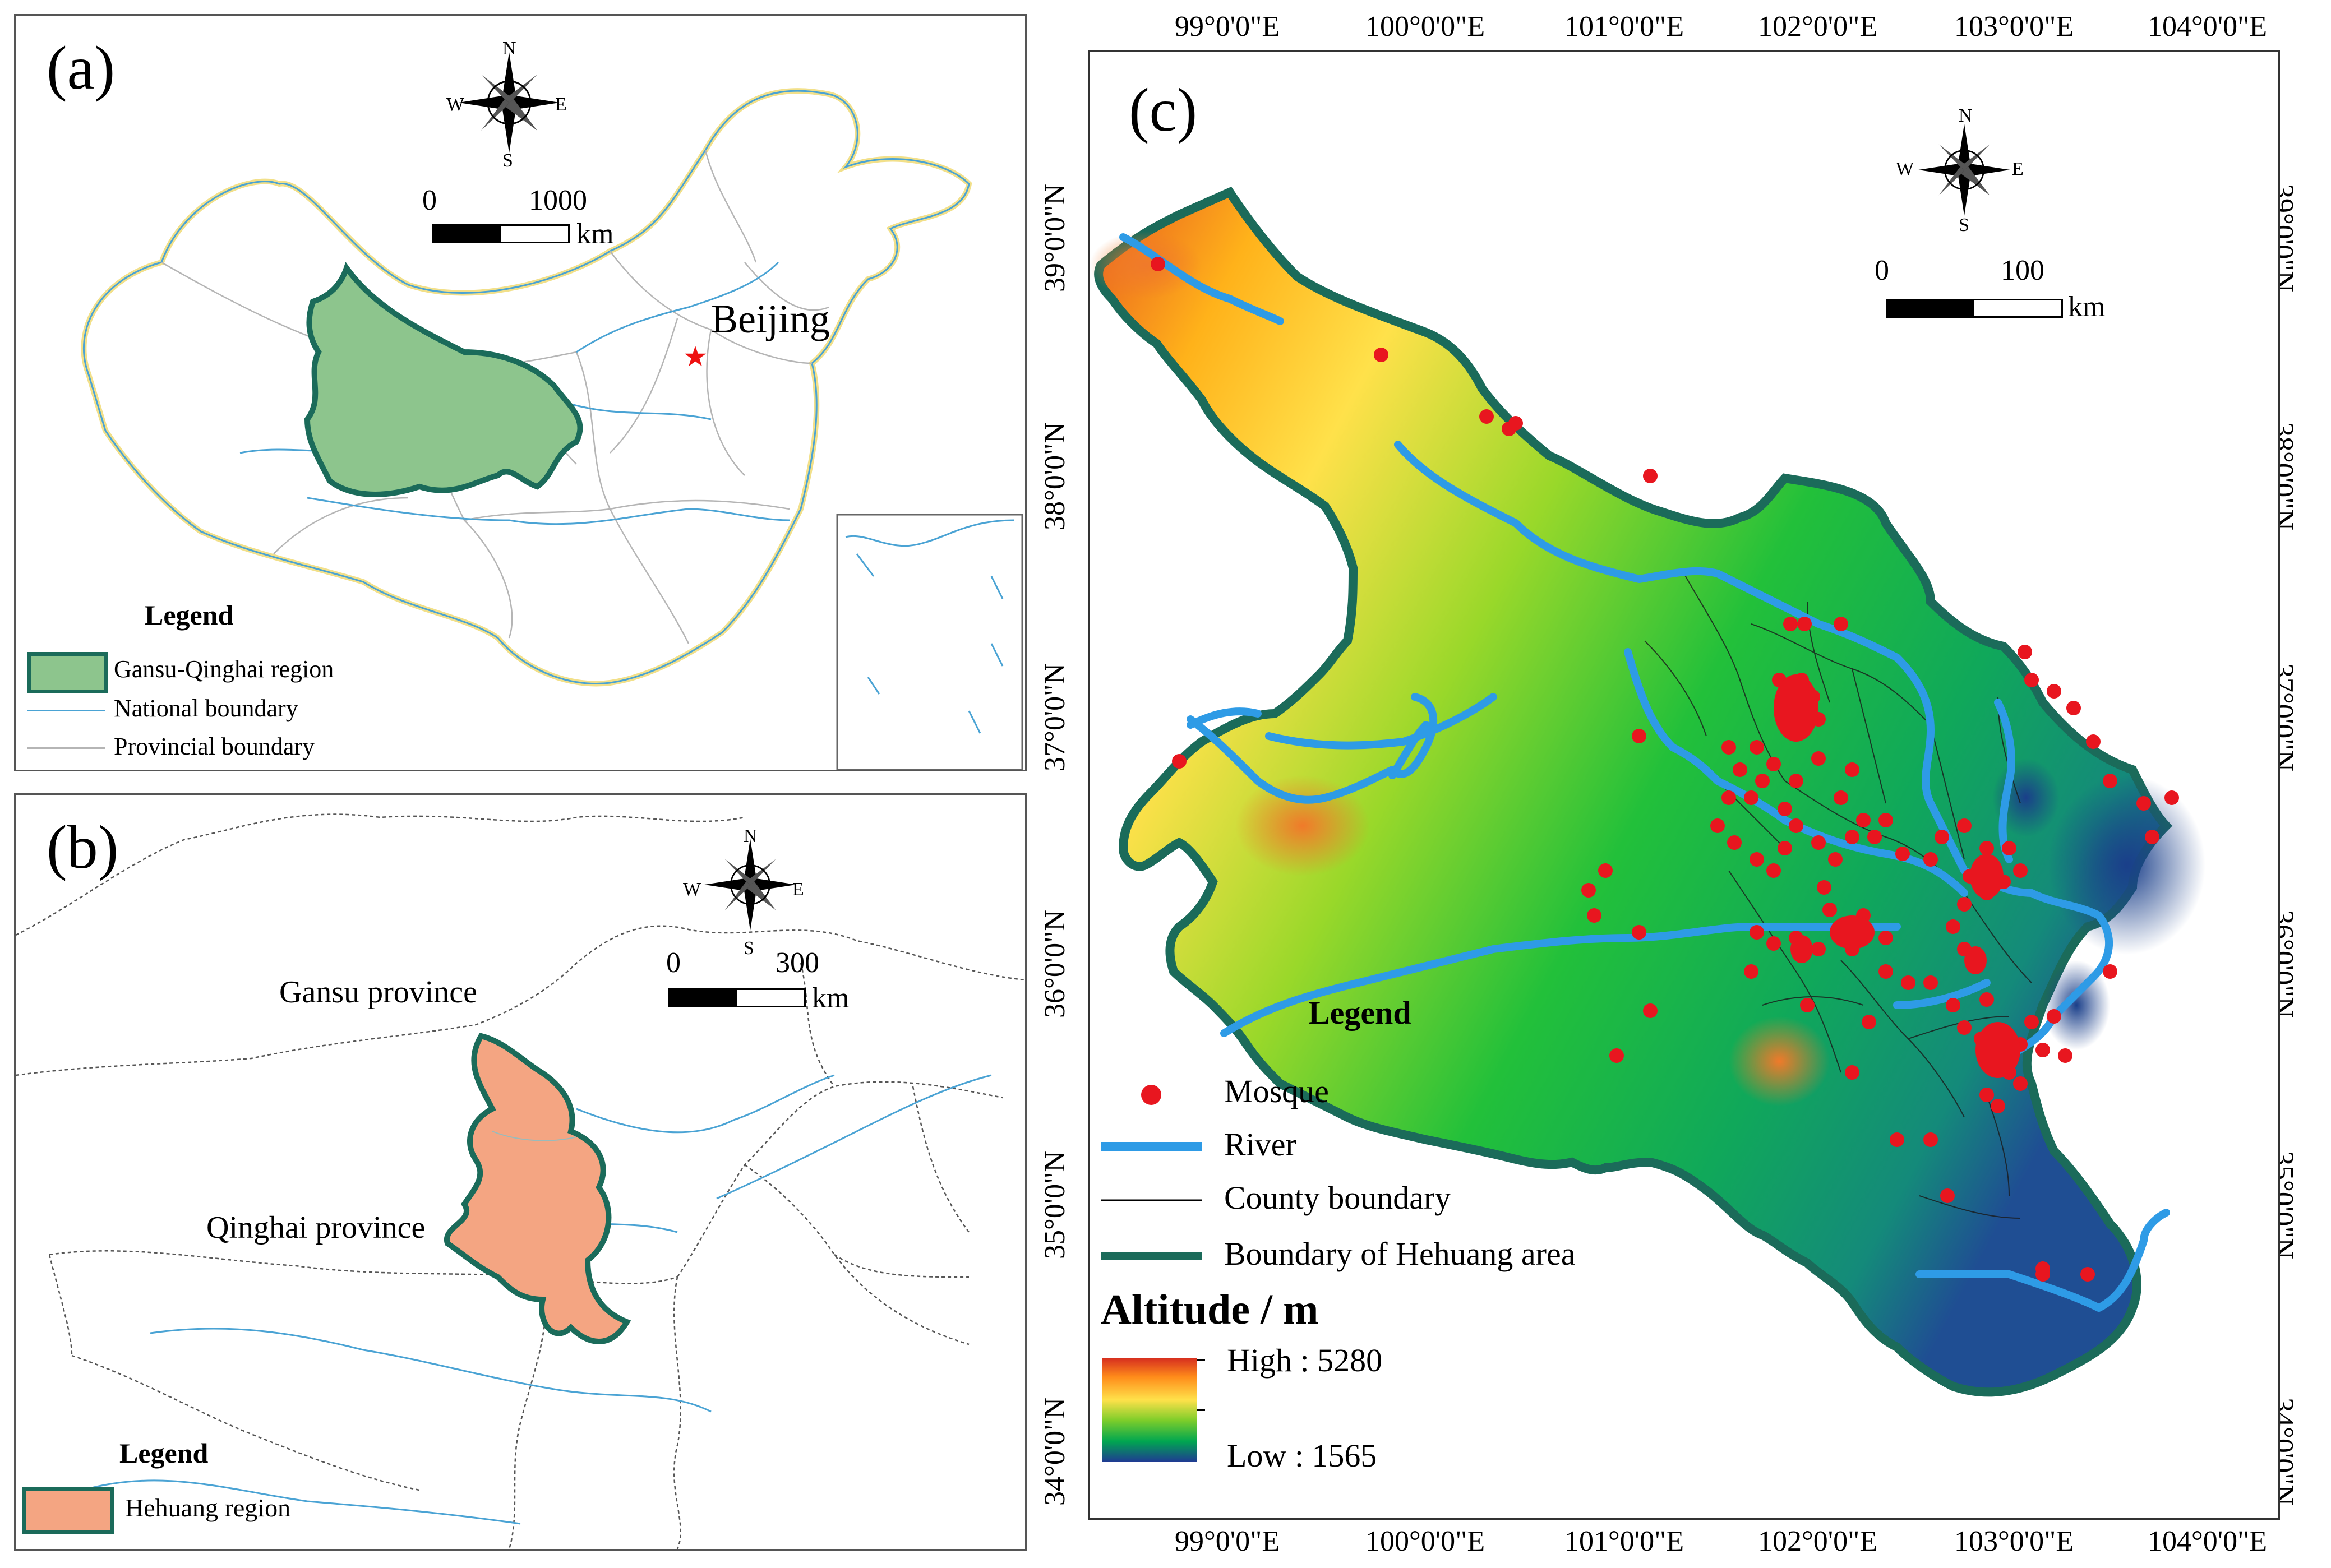  What do you see at coordinates (2014, 27) in the screenshot?
I see `lon-tick-top-103: 103°0'0"E` at bounding box center [2014, 27].